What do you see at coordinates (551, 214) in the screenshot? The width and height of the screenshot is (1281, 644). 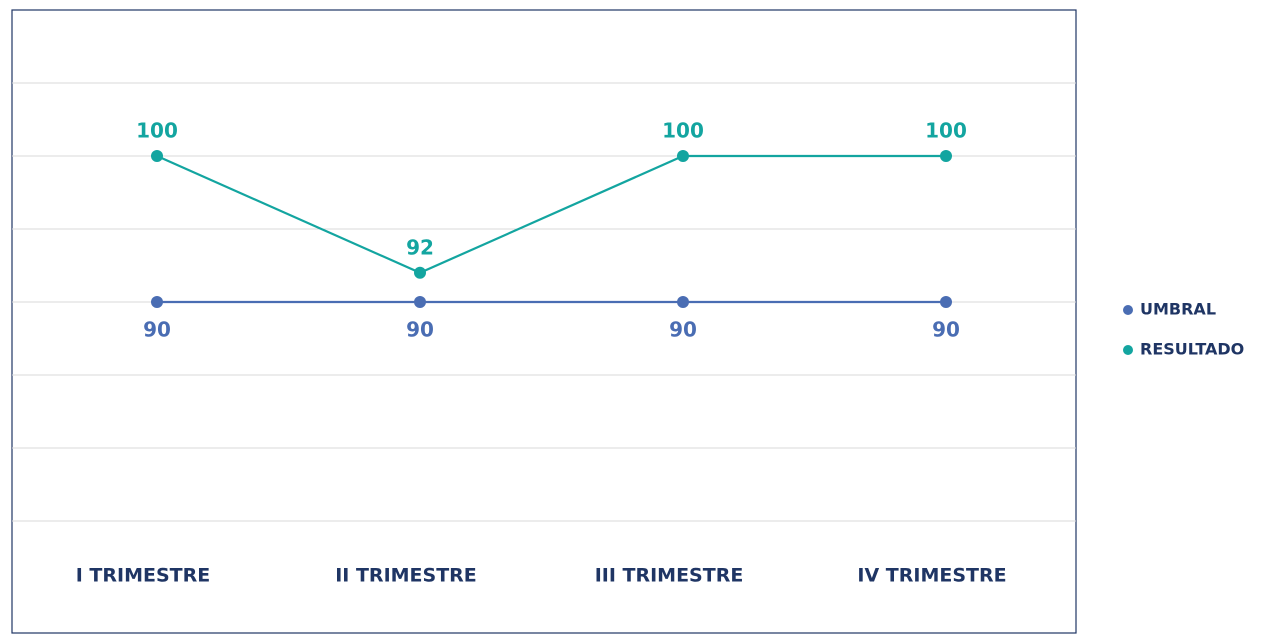 I see `series-line` at bounding box center [551, 214].